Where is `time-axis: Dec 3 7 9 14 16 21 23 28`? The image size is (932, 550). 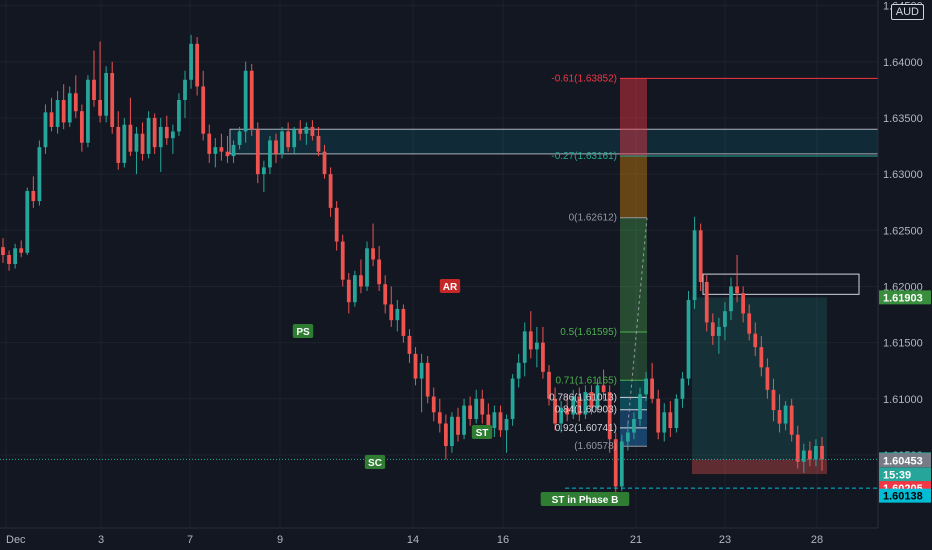
time-axis: Dec 3 7 9 14 16 21 23 28 is located at coordinates (439, 536).